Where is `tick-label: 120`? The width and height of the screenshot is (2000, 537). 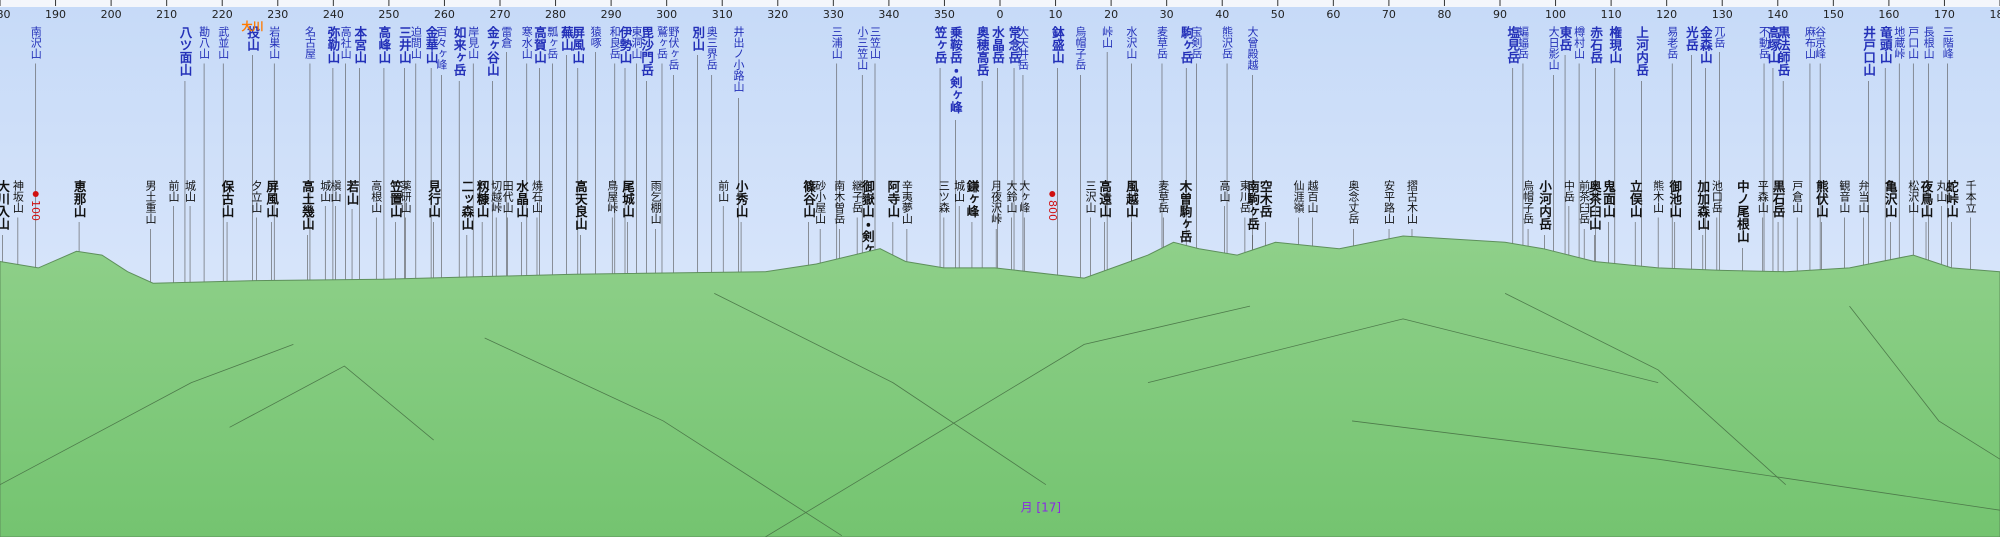
tick-label: 120 is located at coordinates (1666, 14).